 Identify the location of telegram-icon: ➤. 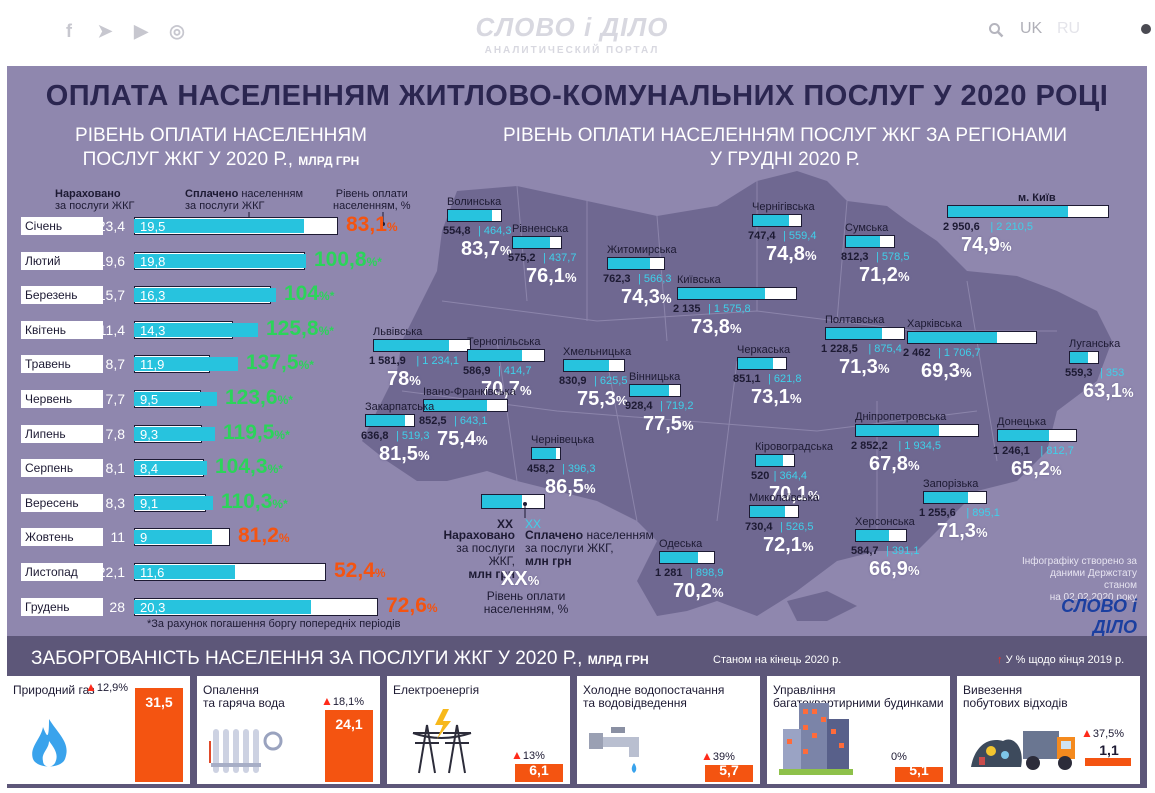
(105, 31).